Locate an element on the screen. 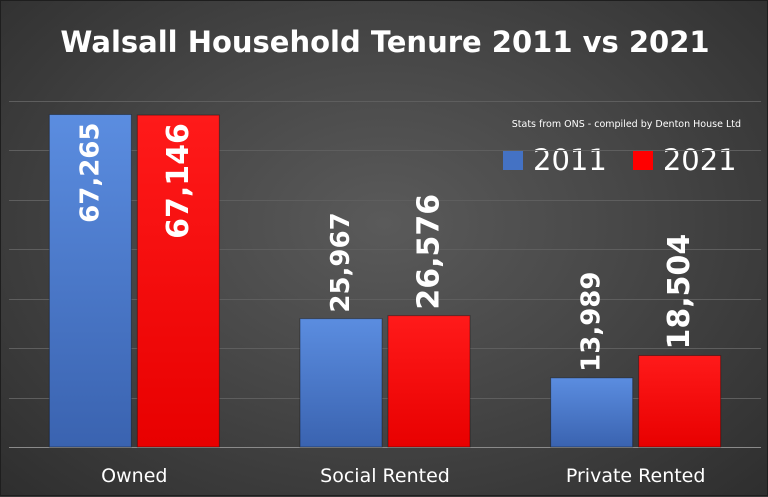 This screenshot has width=768, height=497. legend-swatch-2011 is located at coordinates (513, 160).